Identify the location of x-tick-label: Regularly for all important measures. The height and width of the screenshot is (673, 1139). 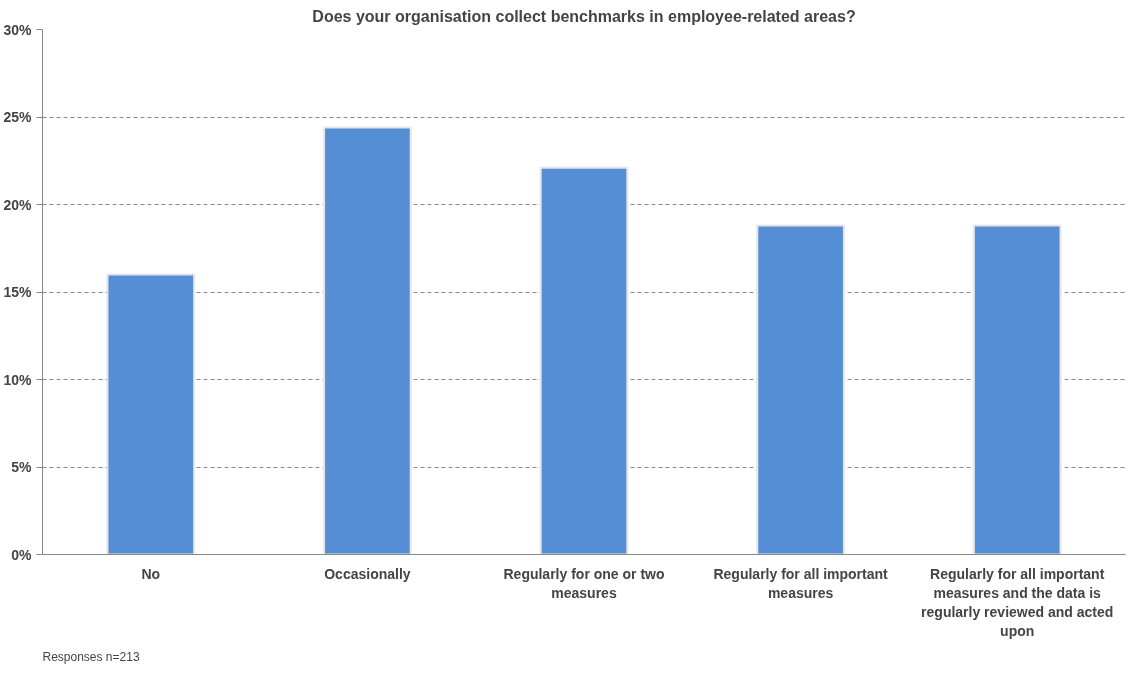
(801, 583).